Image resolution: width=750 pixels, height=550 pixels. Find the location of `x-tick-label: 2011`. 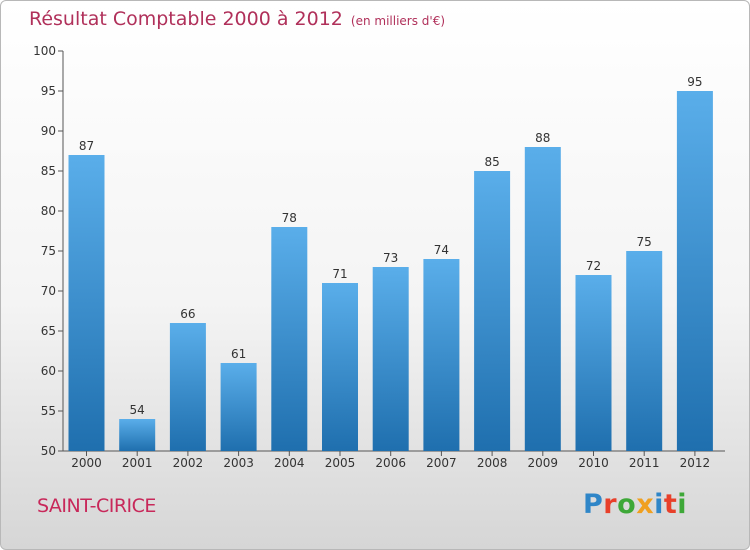

x-tick-label: 2011 is located at coordinates (644, 463).